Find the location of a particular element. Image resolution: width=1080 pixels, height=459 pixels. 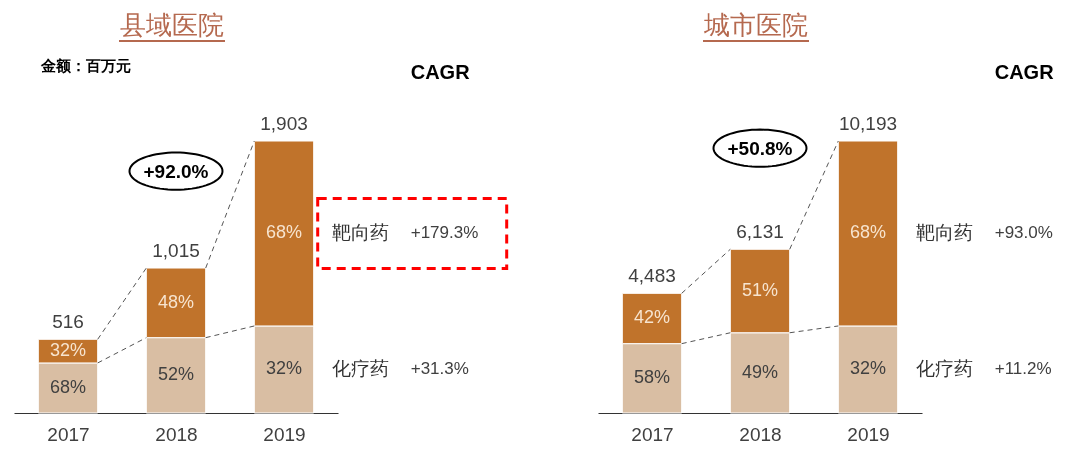

annotation: +50.8% is located at coordinates (760, 149).